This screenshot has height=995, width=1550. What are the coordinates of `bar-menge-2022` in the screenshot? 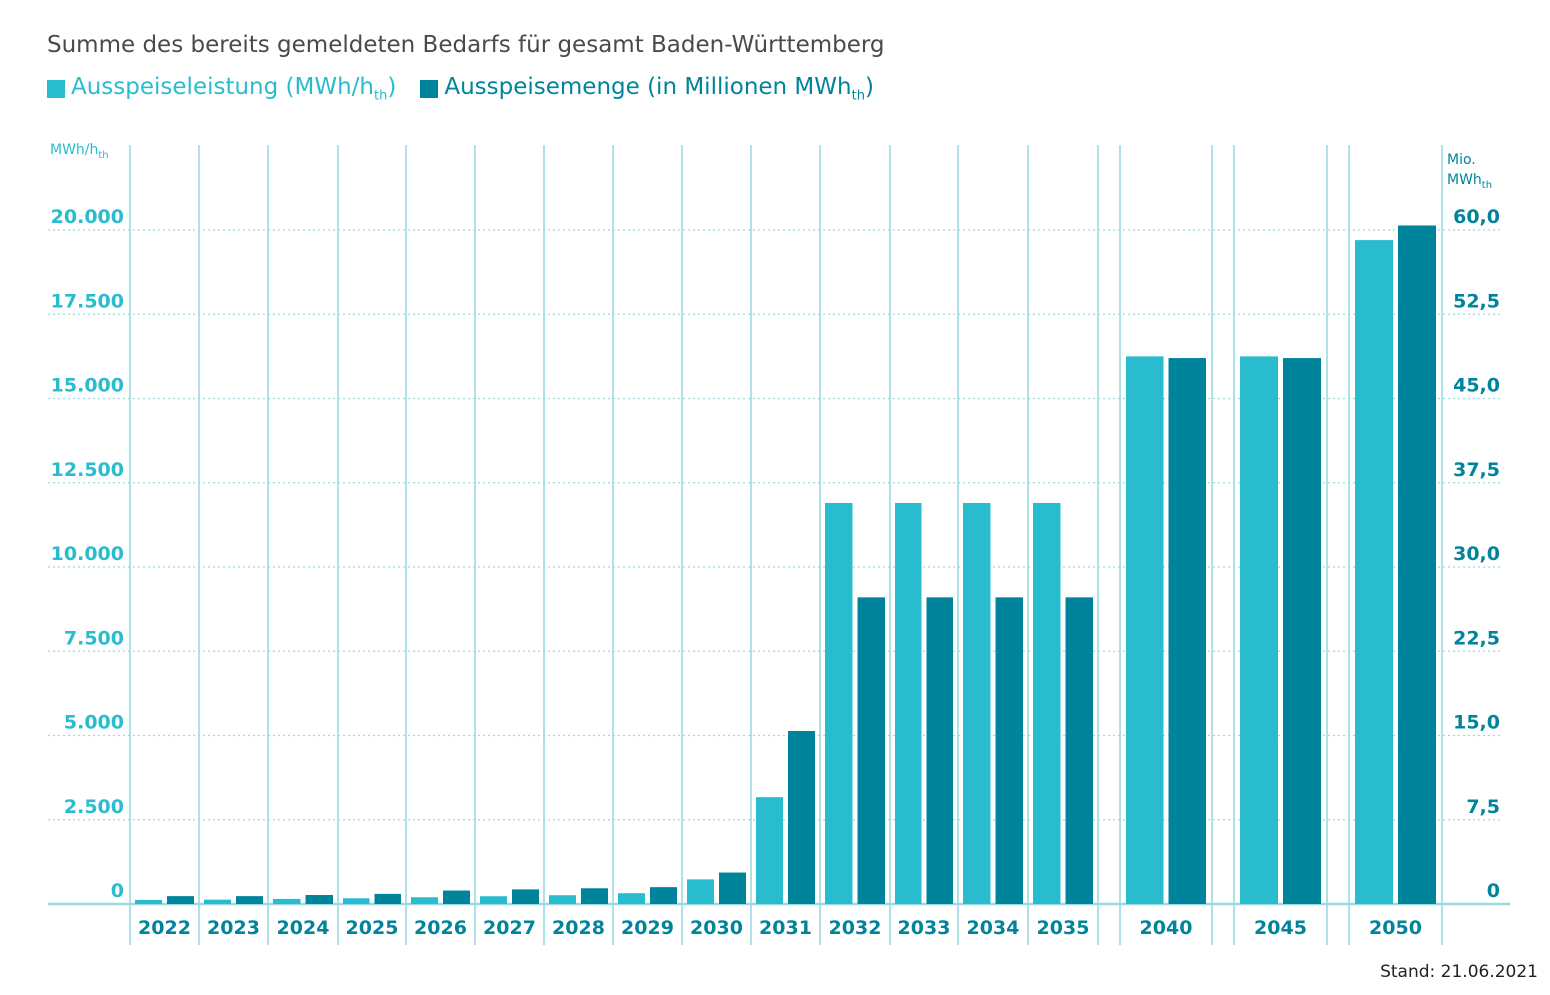 It's located at (180, 900).